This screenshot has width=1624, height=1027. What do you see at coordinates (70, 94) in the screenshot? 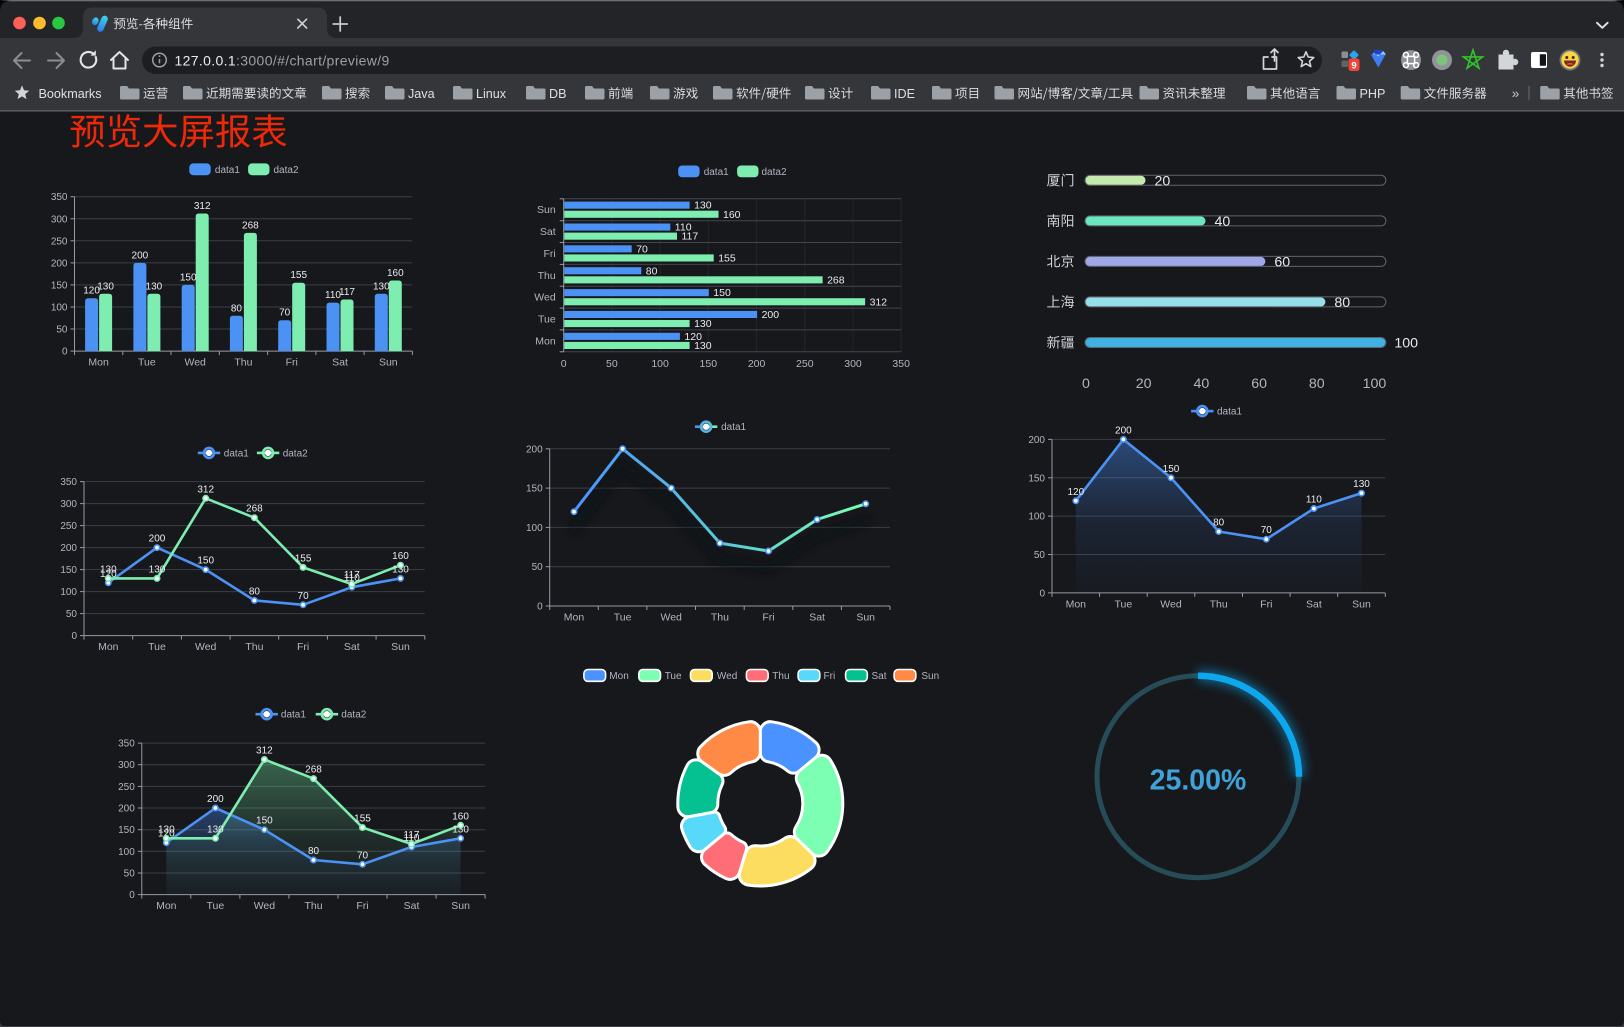
I see `svg-text: Bookmarks` at bounding box center [70, 94].